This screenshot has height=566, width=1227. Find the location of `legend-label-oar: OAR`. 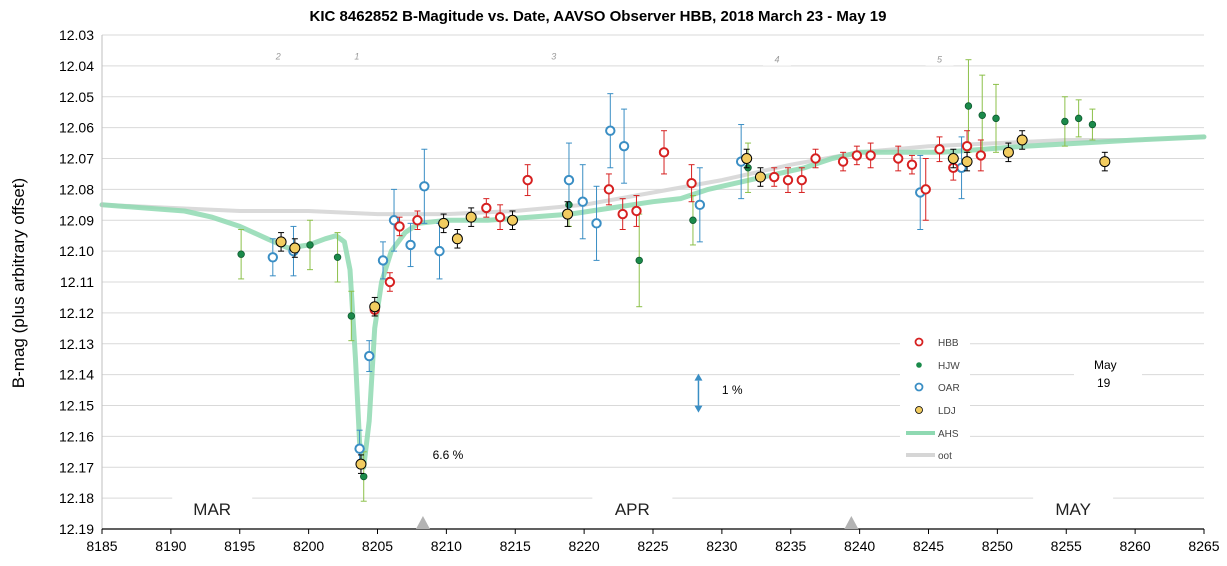

legend-label-oar: OAR is located at coordinates (949, 388).